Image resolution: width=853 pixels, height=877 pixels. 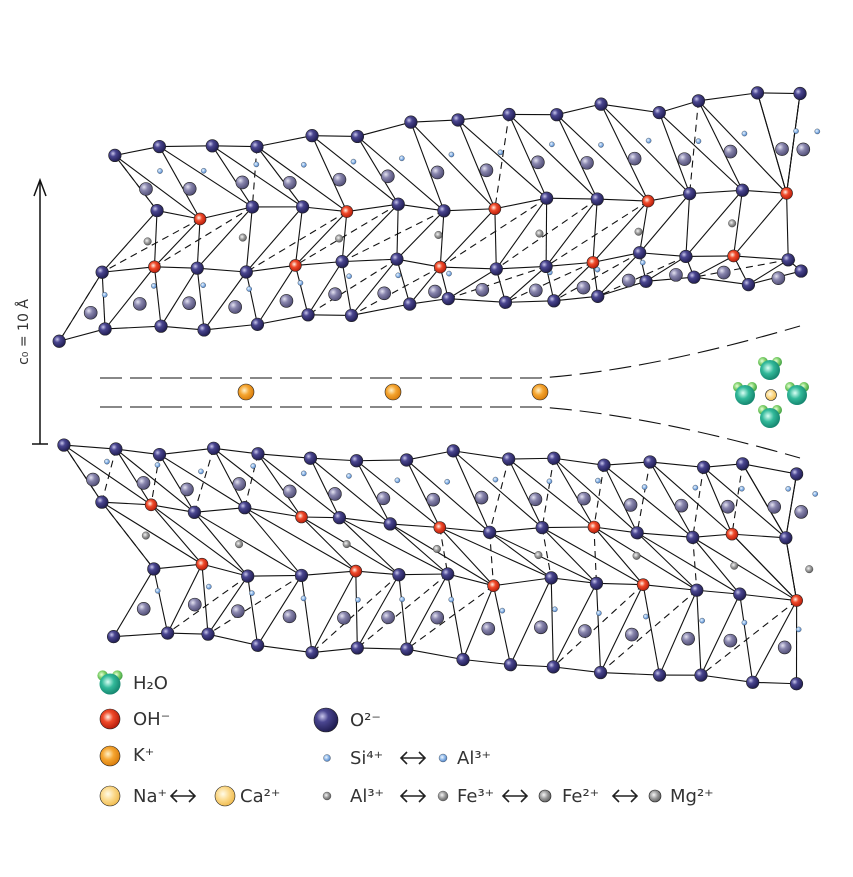 What do you see at coordinates (692, 796) in the screenshot?
I see `legend-label: Mg²⁺` at bounding box center [692, 796].